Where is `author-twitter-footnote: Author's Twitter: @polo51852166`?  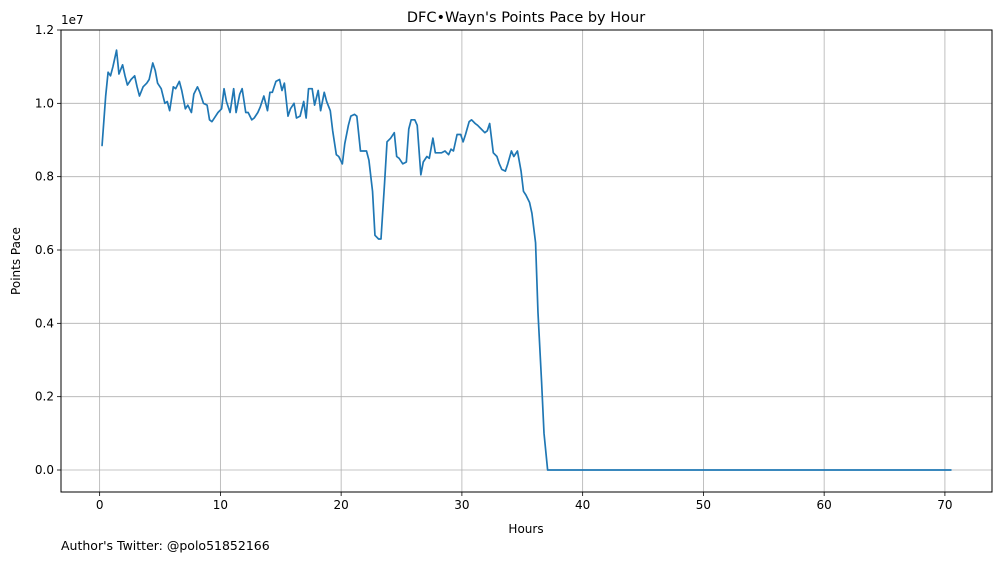 author-twitter-footnote: Author's Twitter: @polo51852166 is located at coordinates (165, 545).